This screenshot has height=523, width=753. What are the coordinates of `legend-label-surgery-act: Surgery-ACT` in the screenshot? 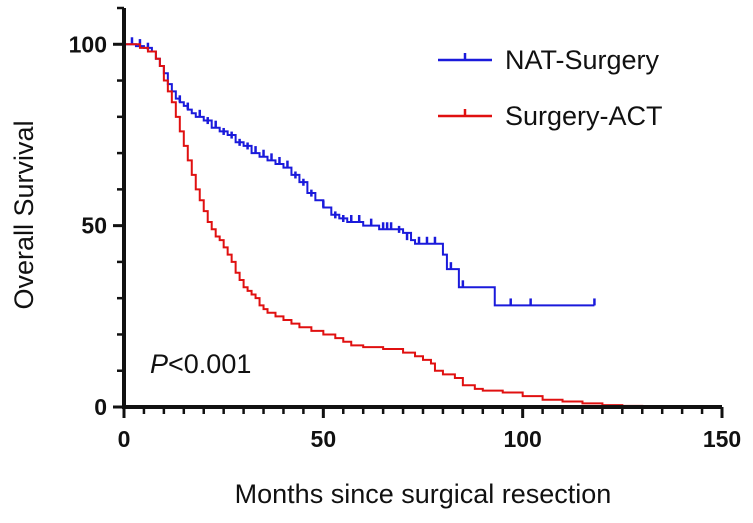 It's located at (584, 116).